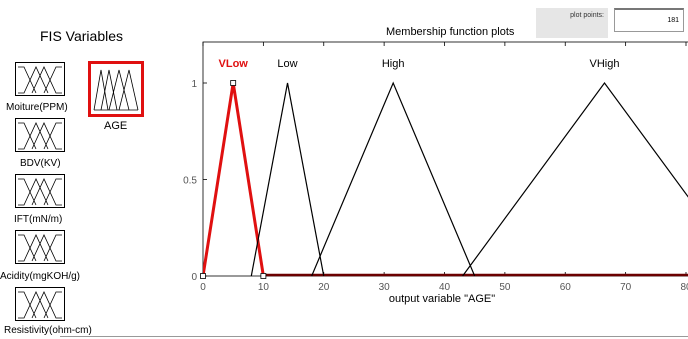 This screenshot has width=688, height=339. What do you see at coordinates (445, 287) in the screenshot?
I see `x-tick-label: 40` at bounding box center [445, 287].